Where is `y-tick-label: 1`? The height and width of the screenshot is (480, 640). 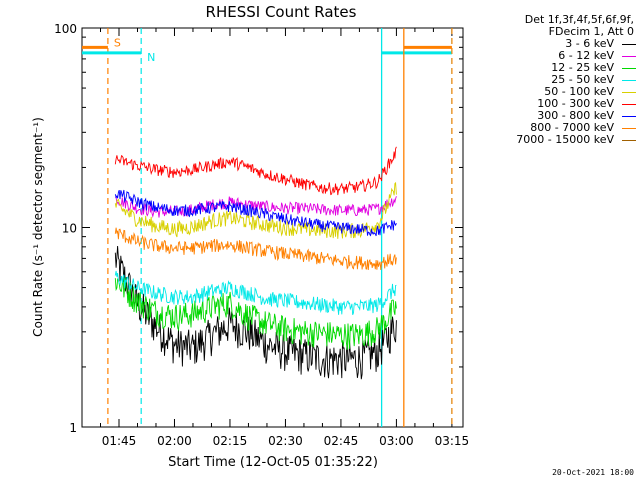
y-tick-label: 1 is located at coordinates (73, 428).